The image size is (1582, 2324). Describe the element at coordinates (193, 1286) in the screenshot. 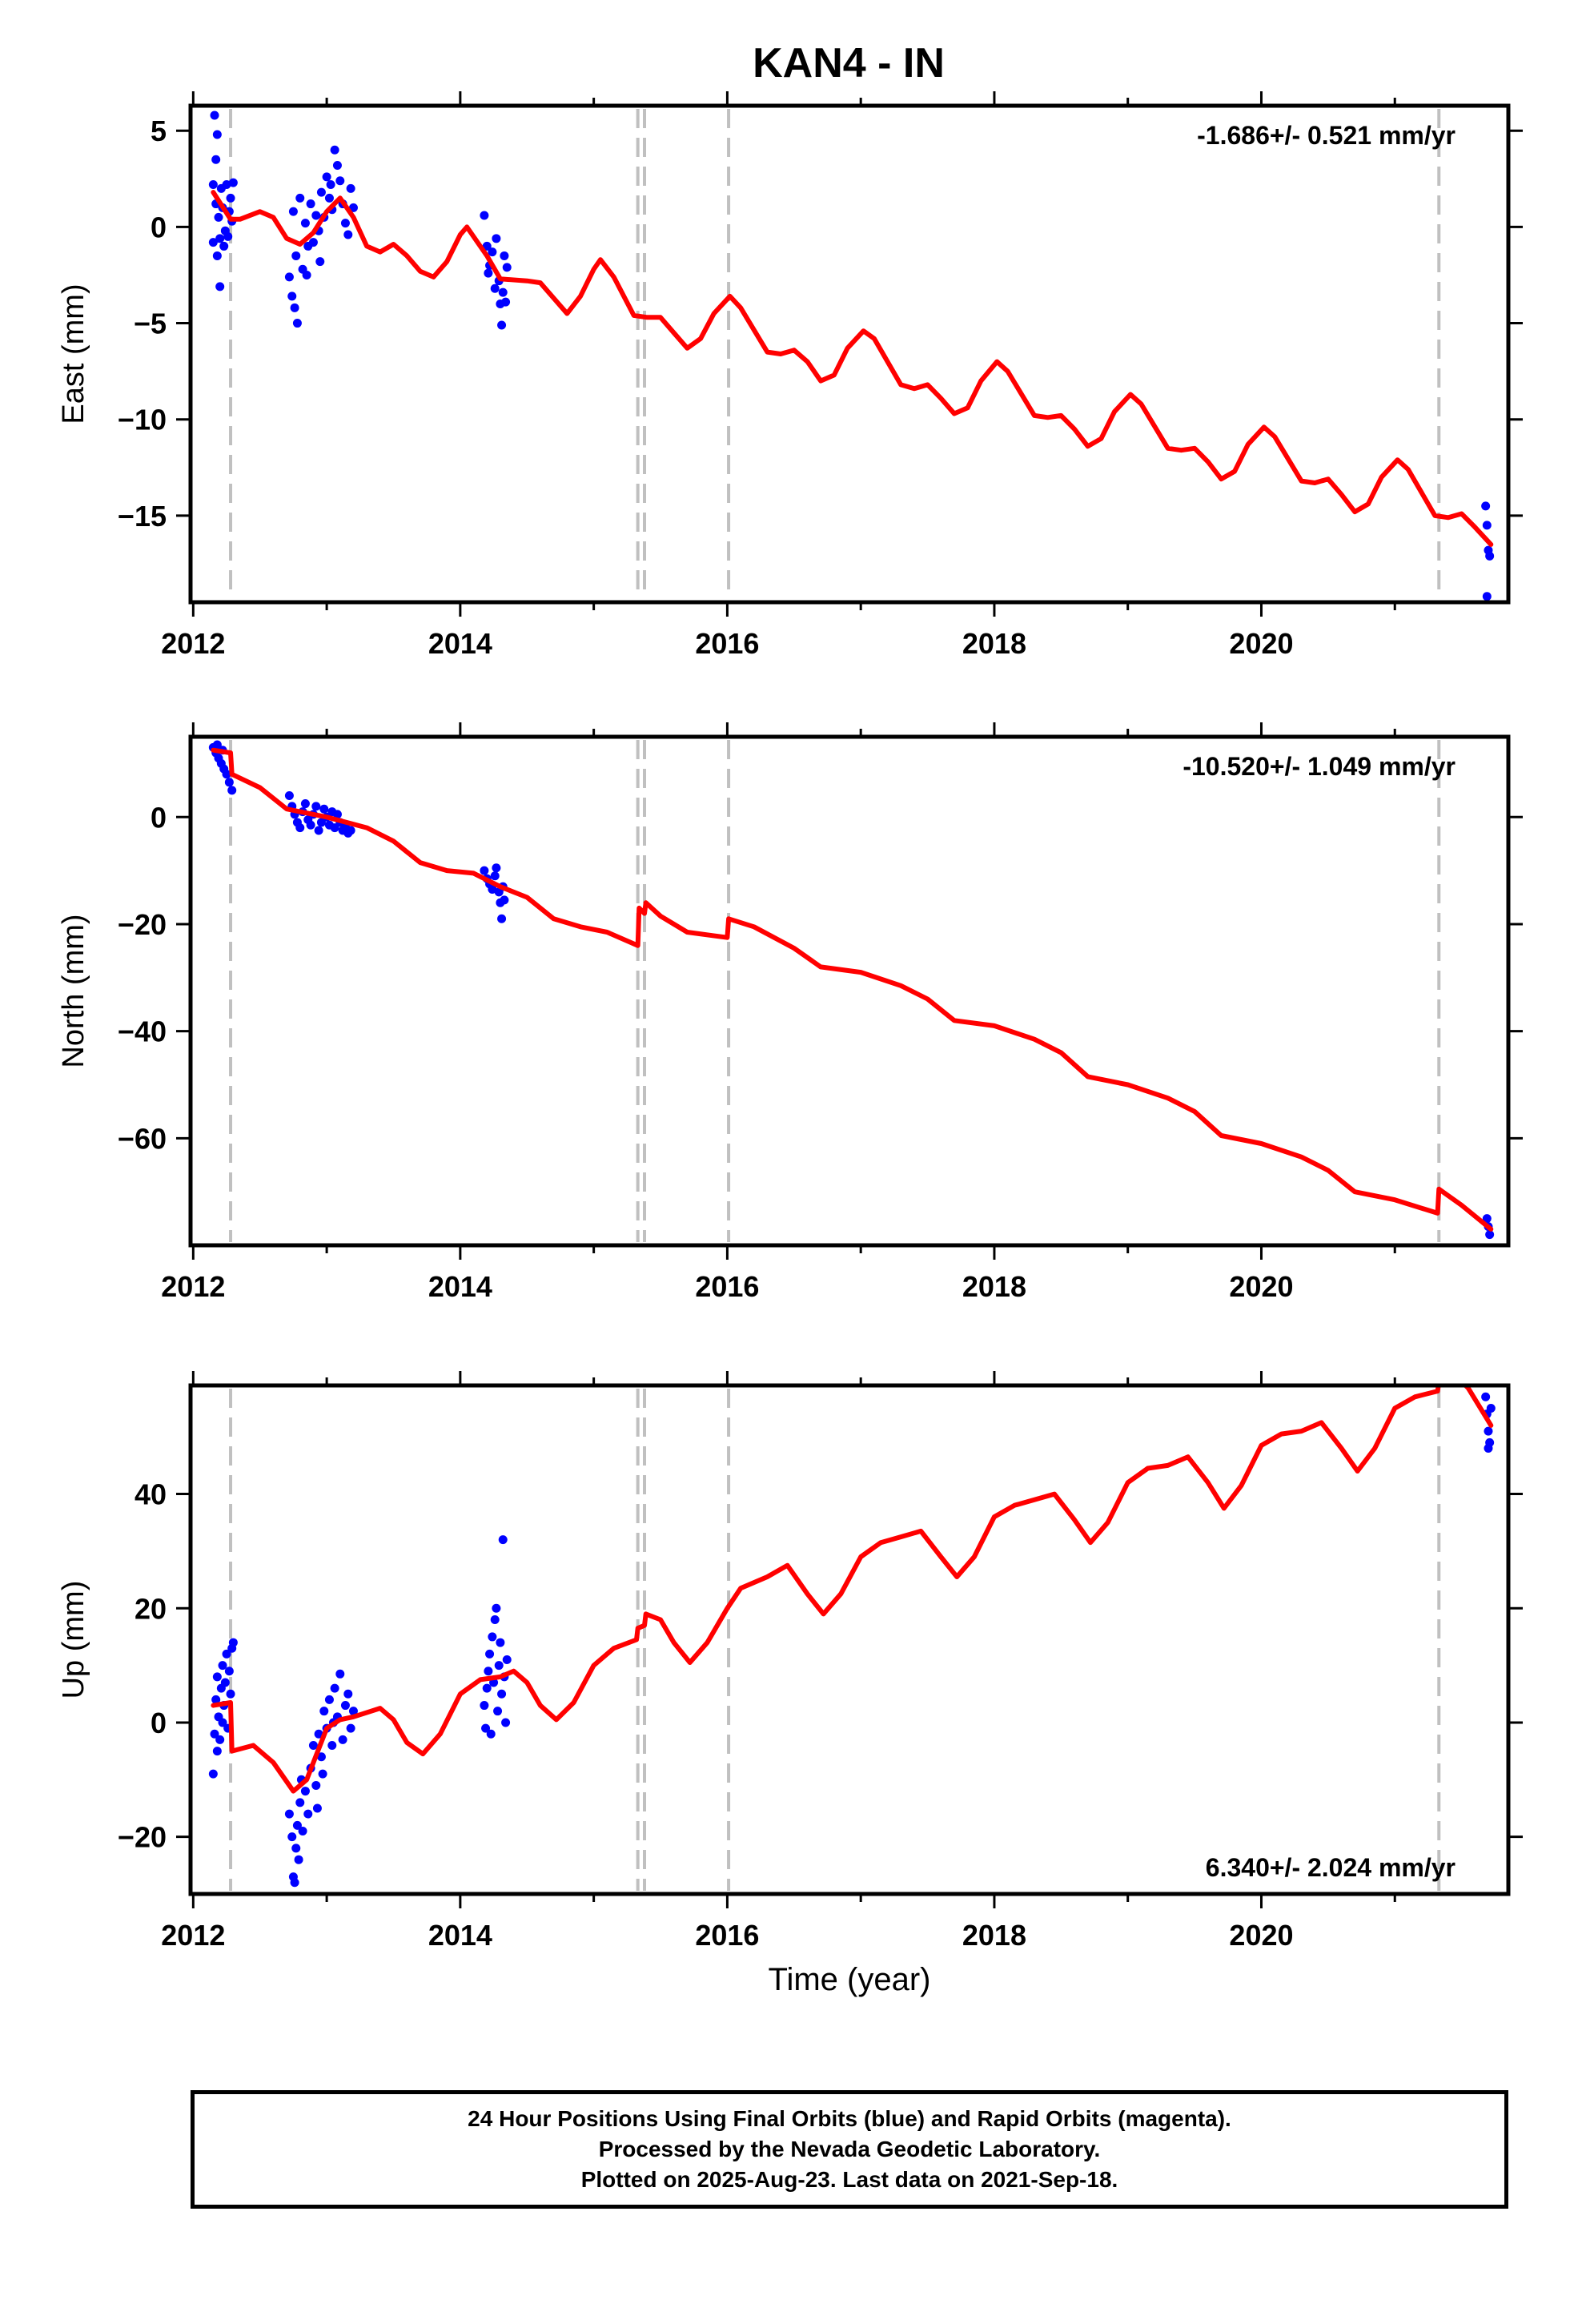

I see `north-xtick-label-0: 2012` at that location.